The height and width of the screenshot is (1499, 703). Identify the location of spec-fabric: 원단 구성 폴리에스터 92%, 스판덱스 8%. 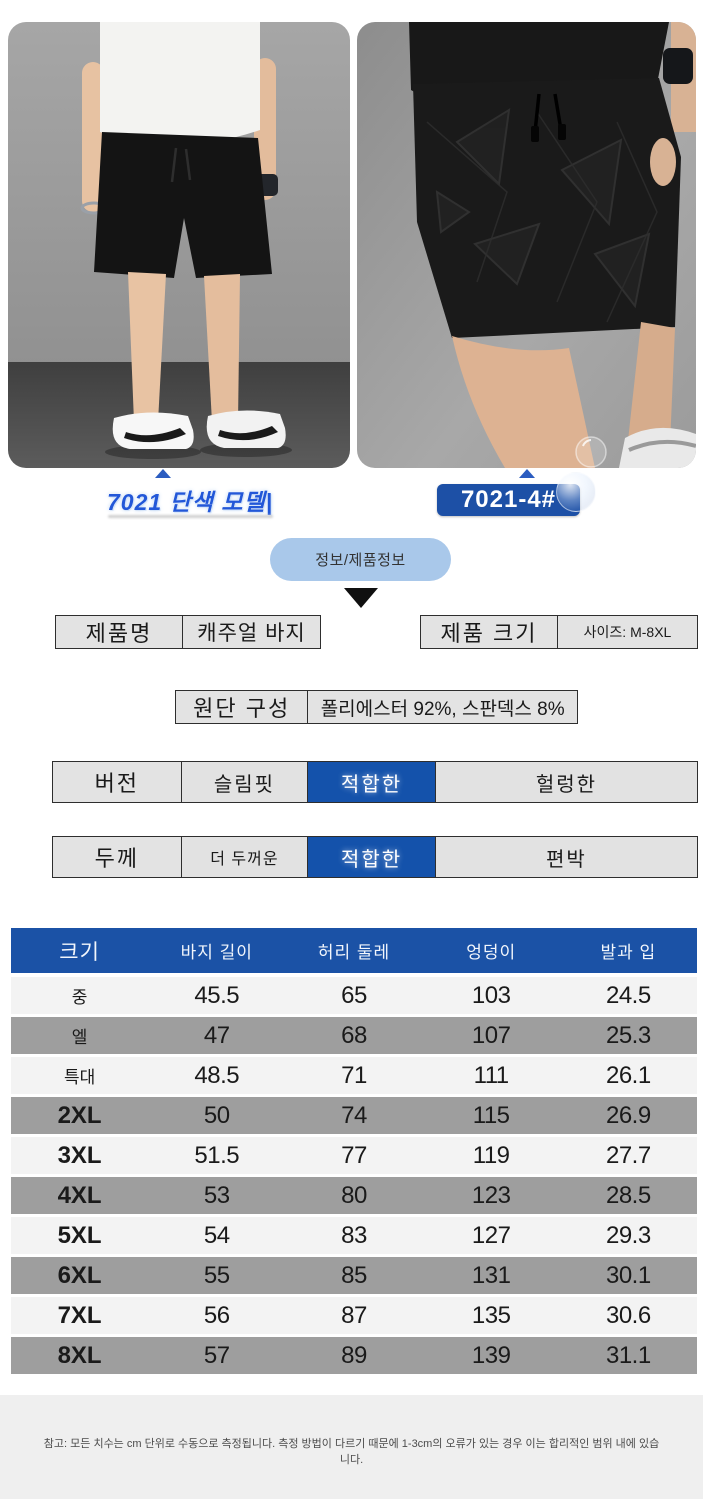
(376, 707).